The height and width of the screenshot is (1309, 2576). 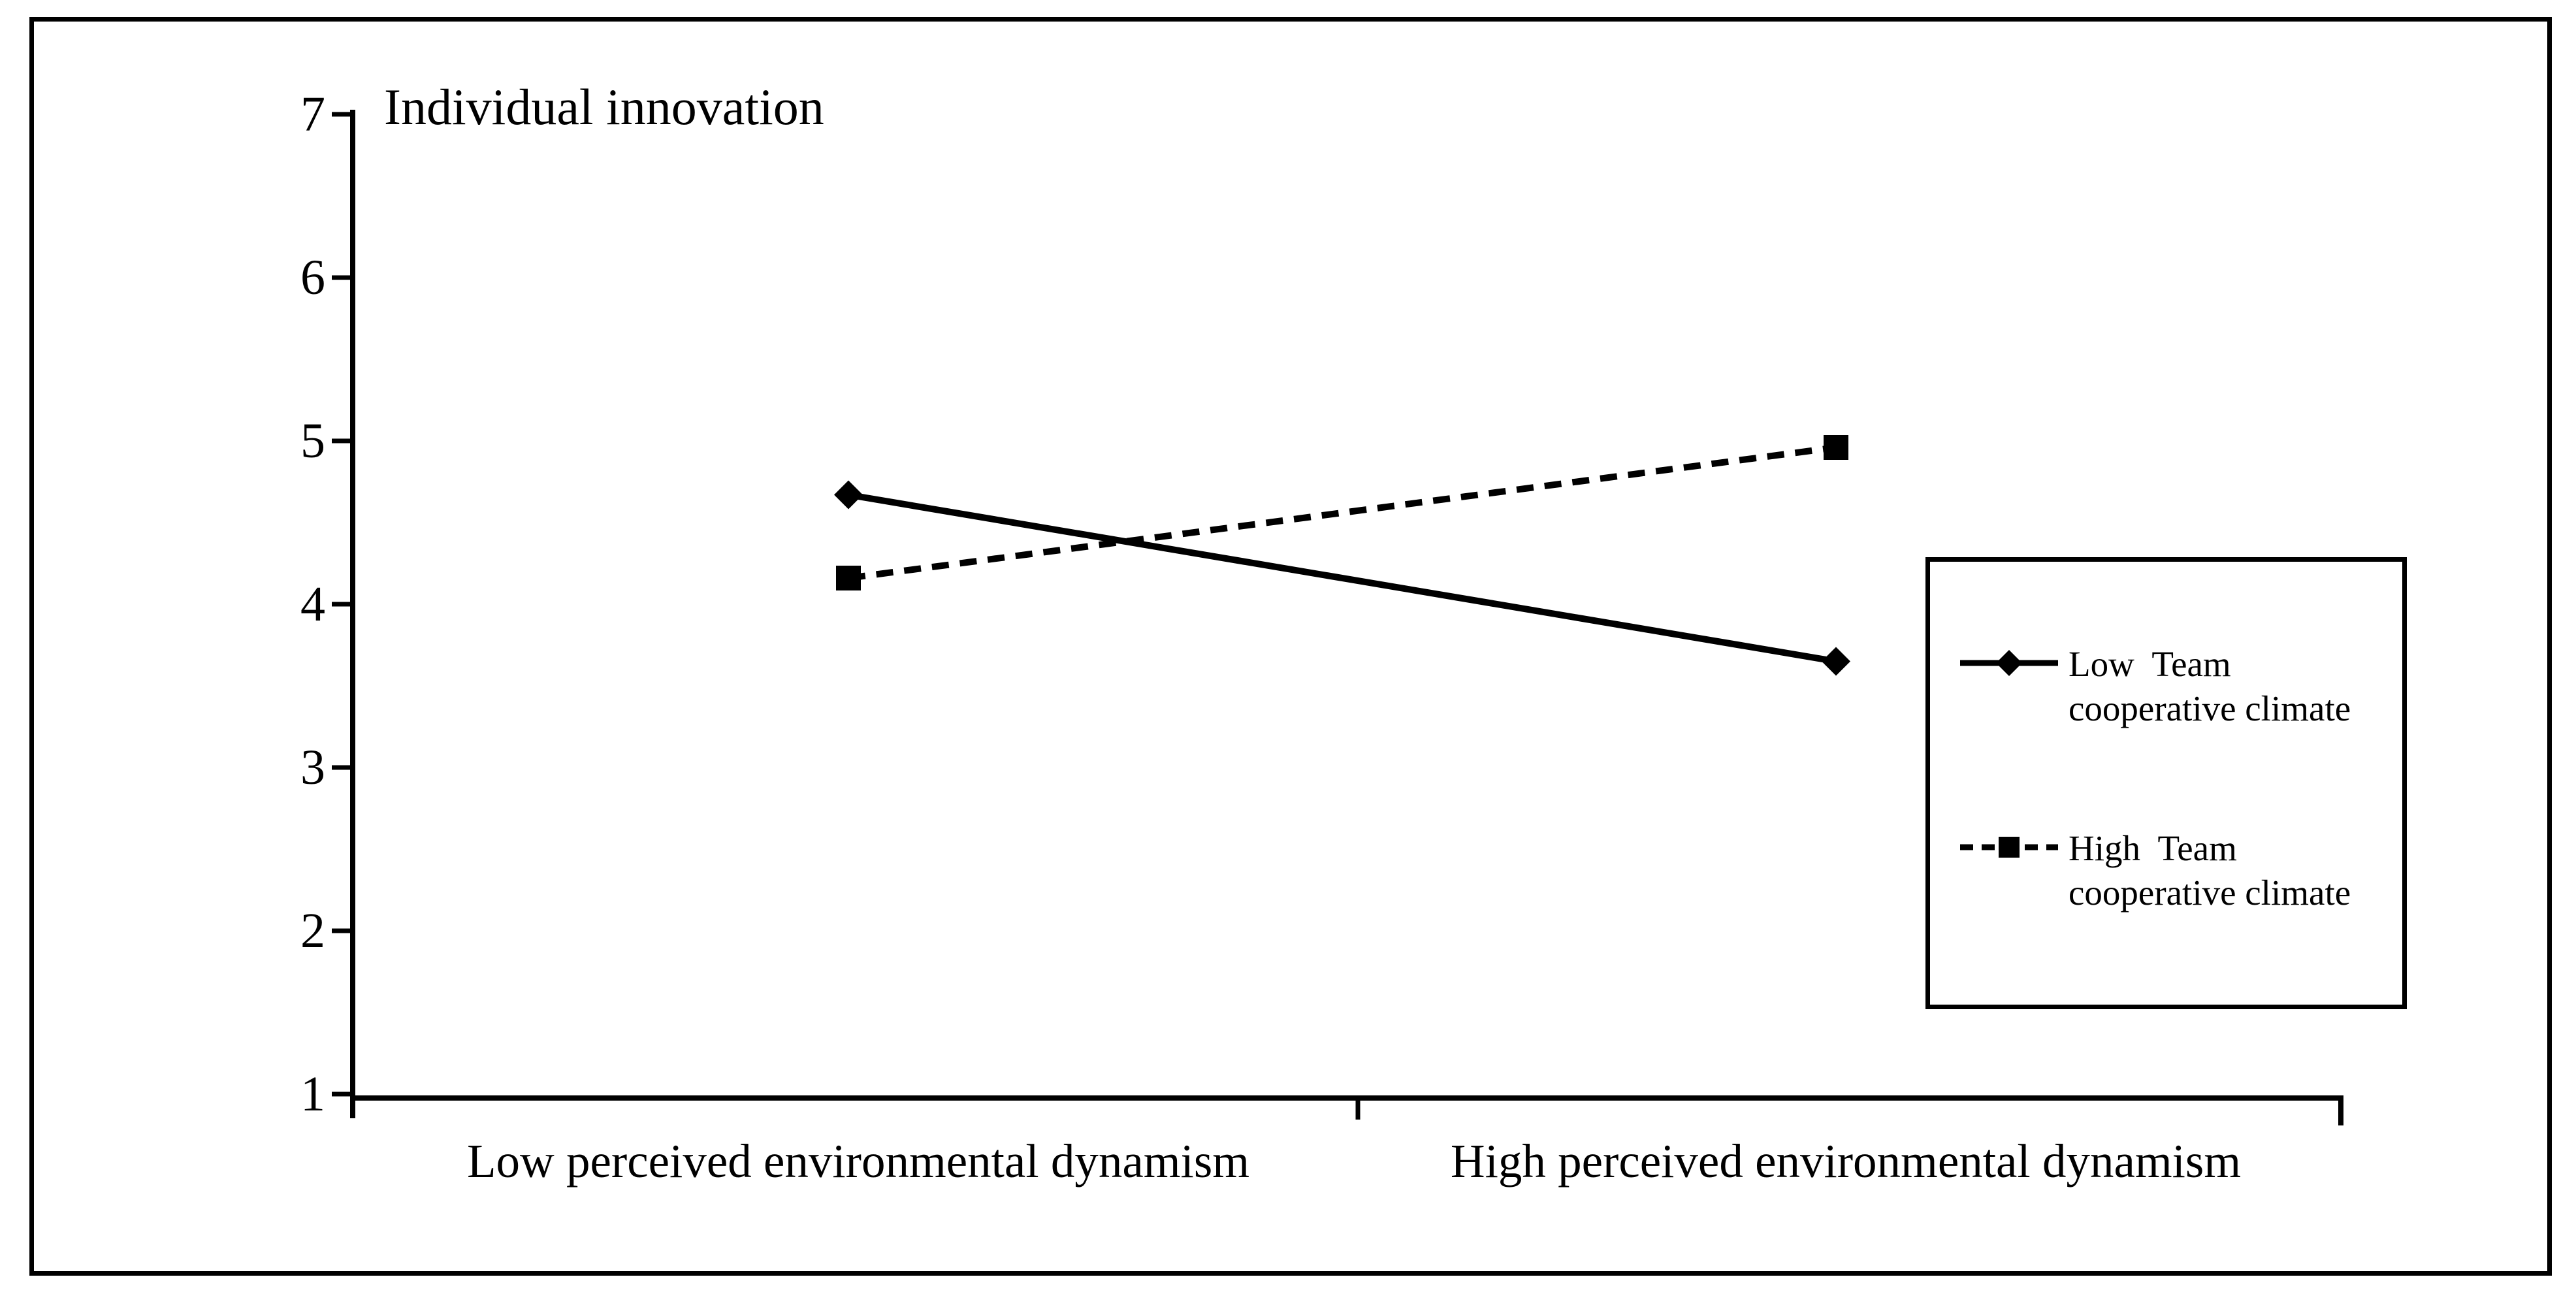 I want to click on y-tick-label: 4, so click(x=312, y=604).